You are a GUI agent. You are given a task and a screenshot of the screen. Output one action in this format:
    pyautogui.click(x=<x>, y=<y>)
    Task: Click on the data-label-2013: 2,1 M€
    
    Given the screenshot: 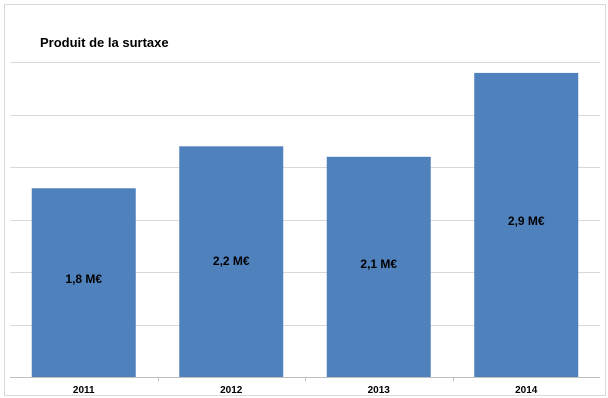 What is the action you would take?
    pyautogui.click(x=378, y=264)
    